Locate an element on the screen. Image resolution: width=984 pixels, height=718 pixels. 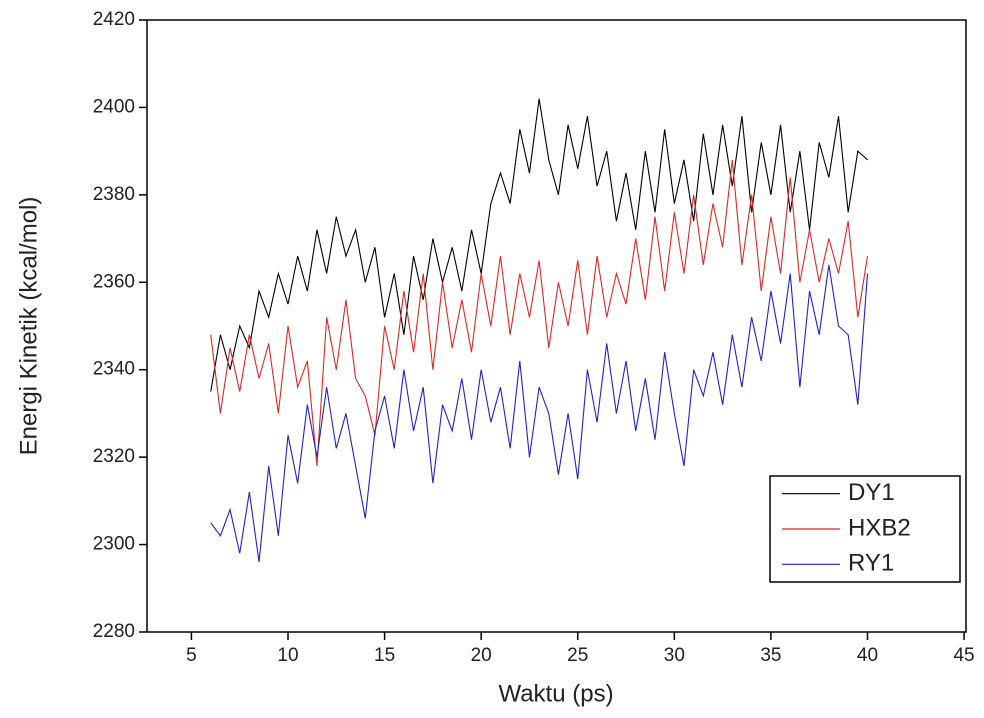
y-tick-label: 2380 is located at coordinates (114, 194).